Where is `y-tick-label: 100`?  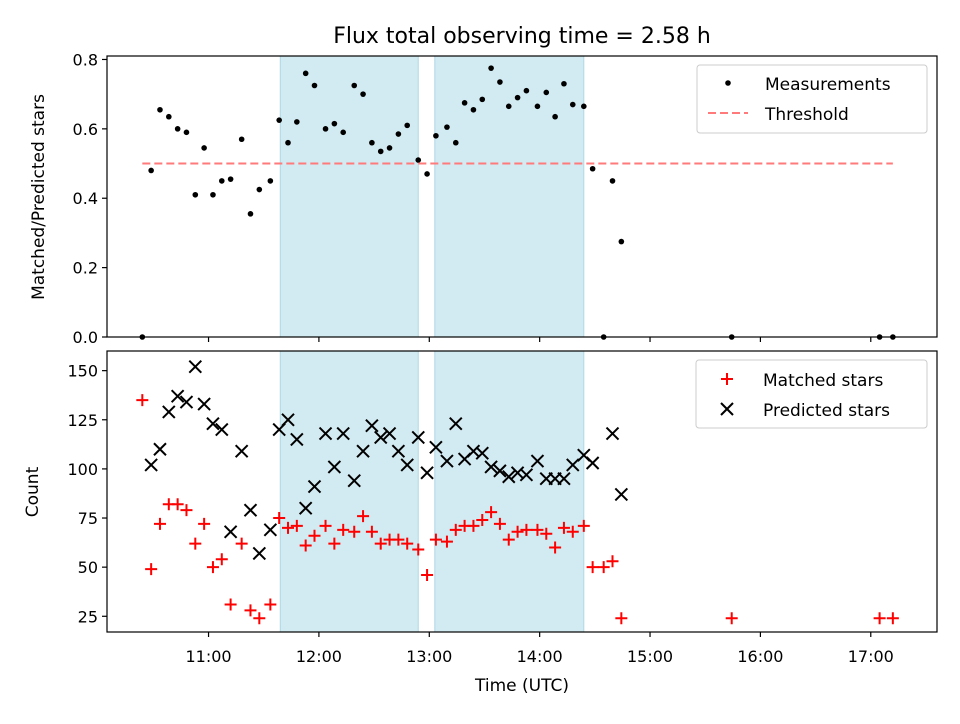 y-tick-label: 100 is located at coordinates (82, 469).